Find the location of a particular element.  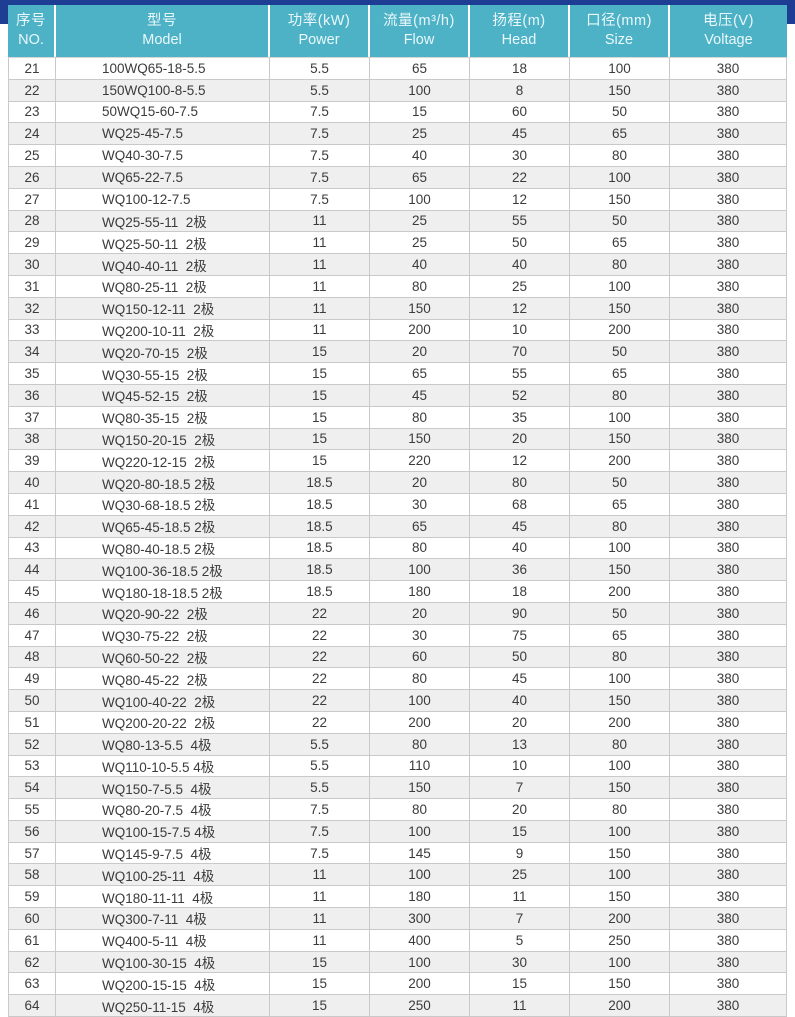

cell-flow: 15 is located at coordinates (420, 112).